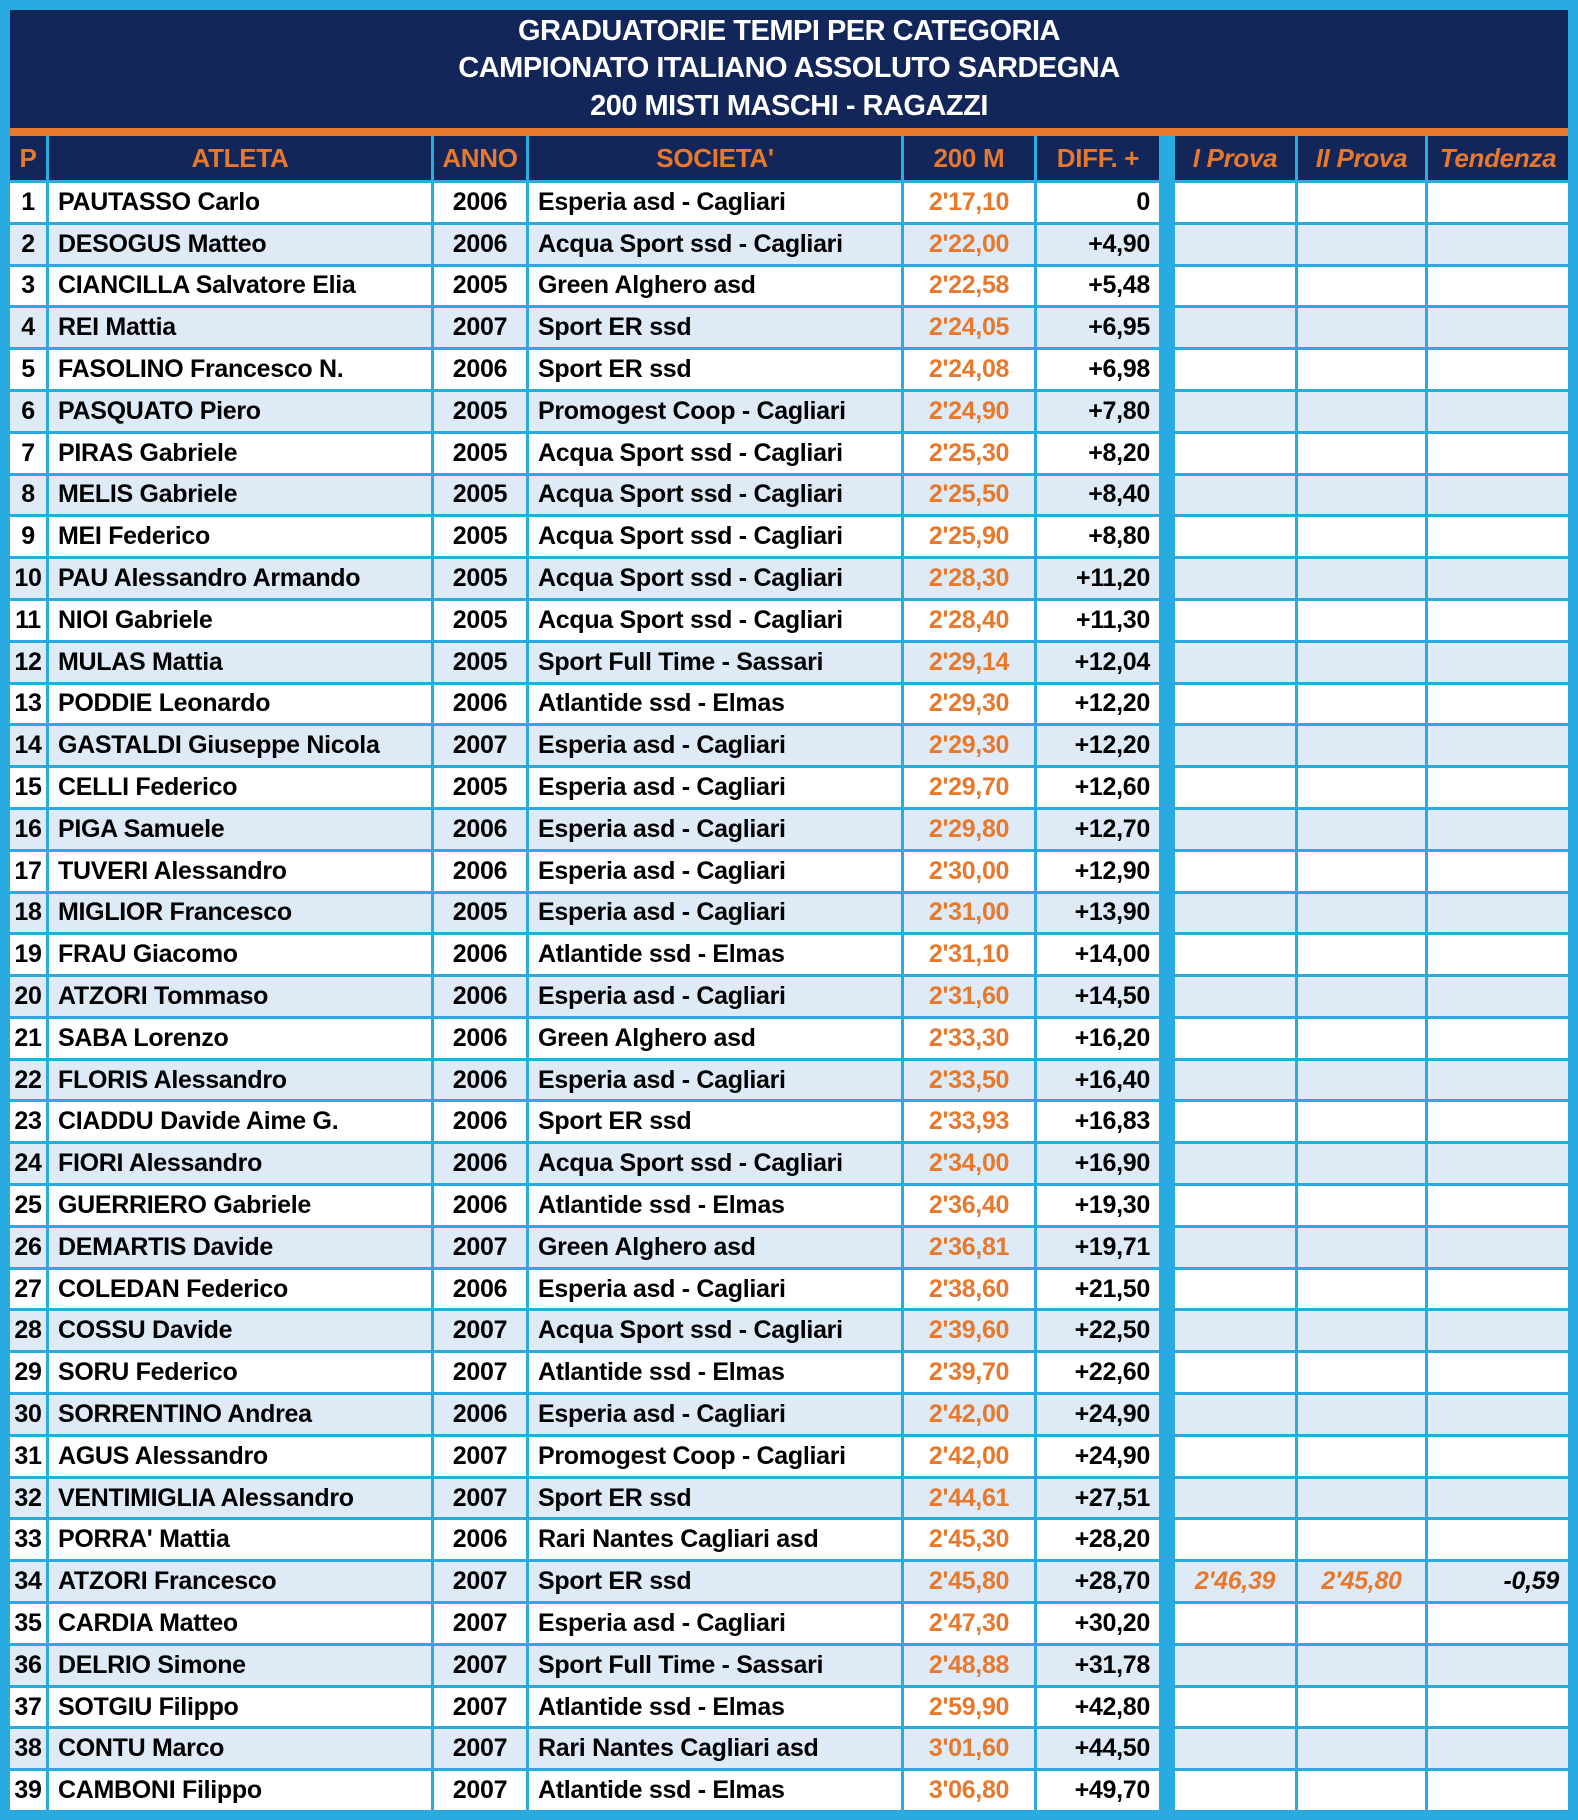  Describe the element at coordinates (969, 286) in the screenshot. I see `time-200m-cell: 2'22,58` at that location.